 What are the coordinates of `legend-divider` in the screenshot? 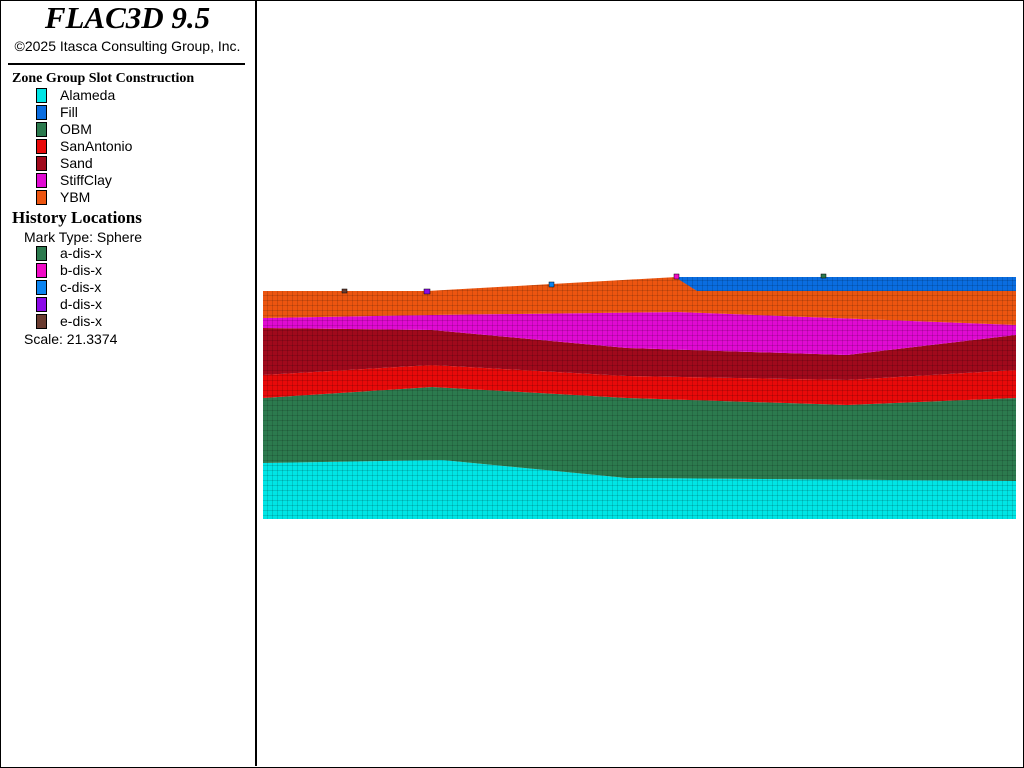 It's located at (126, 64).